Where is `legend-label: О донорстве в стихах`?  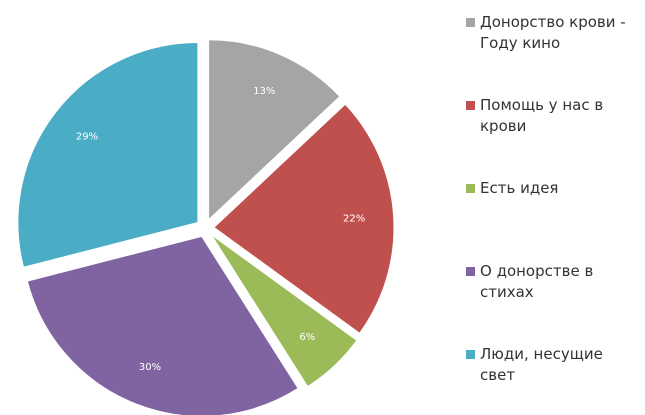
legend-label: О донорстве в стихах is located at coordinates (537, 281).